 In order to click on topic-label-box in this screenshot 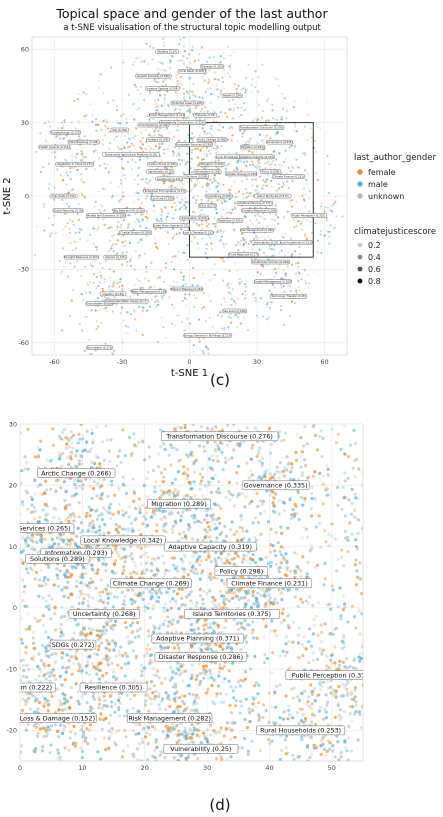, I will do `click(207, 335)`.